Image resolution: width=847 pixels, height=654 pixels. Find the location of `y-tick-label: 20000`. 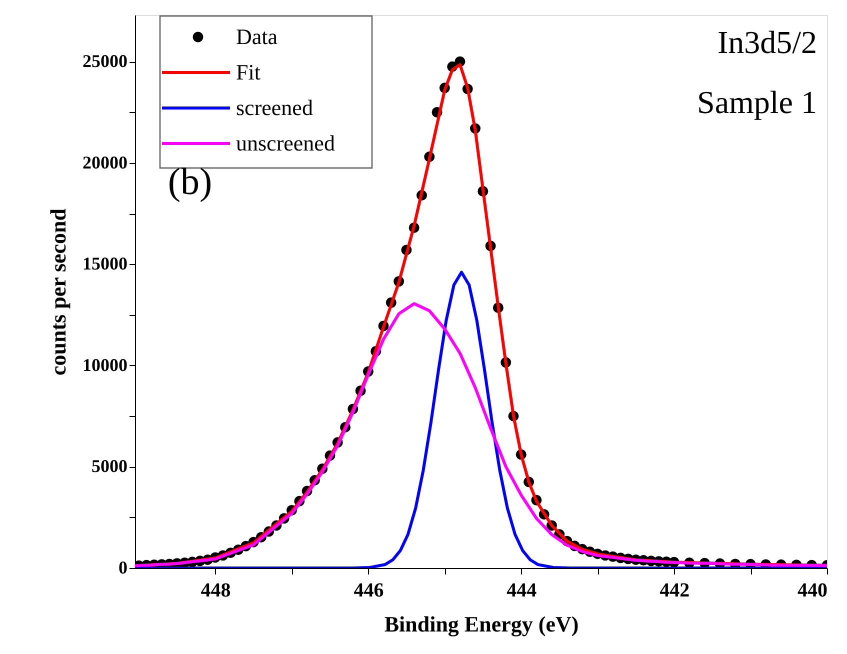

y-tick-label: 20000 is located at coordinates (105, 162).